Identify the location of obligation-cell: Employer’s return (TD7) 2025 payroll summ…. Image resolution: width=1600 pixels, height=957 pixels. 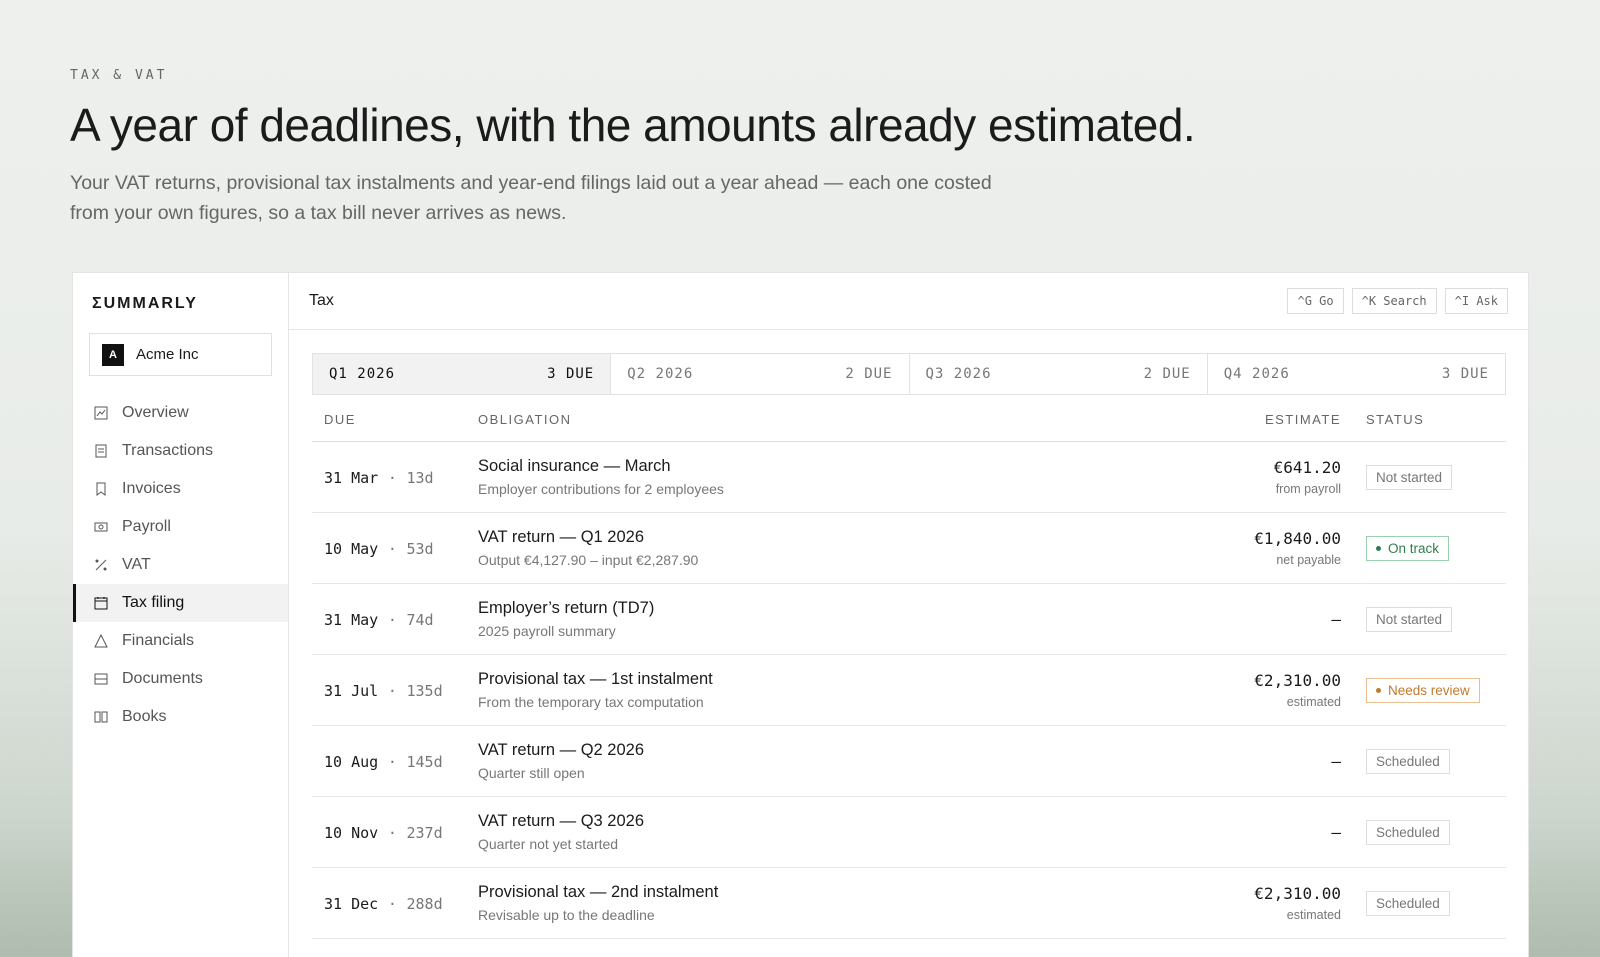
(822, 619).